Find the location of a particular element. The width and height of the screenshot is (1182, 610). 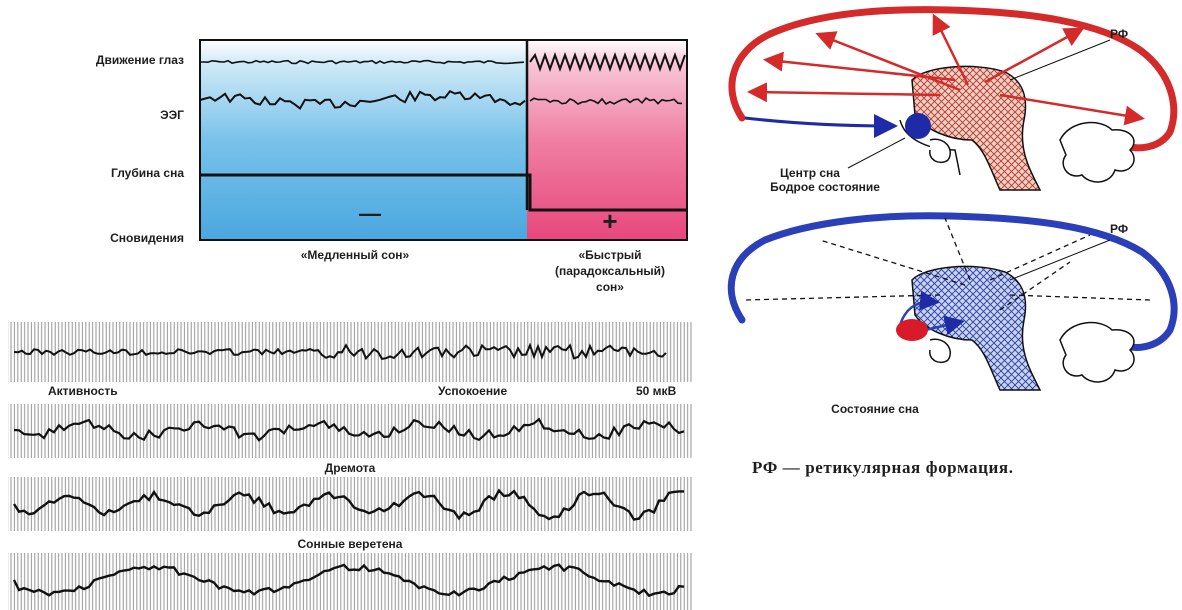

label-drowsiness: Дремота is located at coordinates (350, 468).